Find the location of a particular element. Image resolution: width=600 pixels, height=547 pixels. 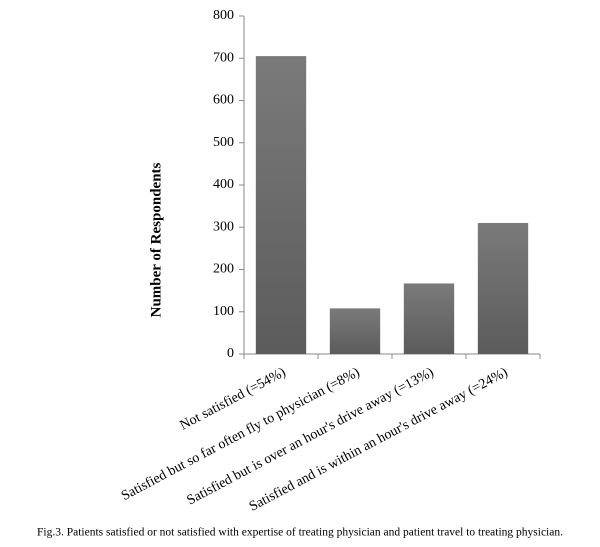

y-tick-label: 700 is located at coordinates (223, 57).